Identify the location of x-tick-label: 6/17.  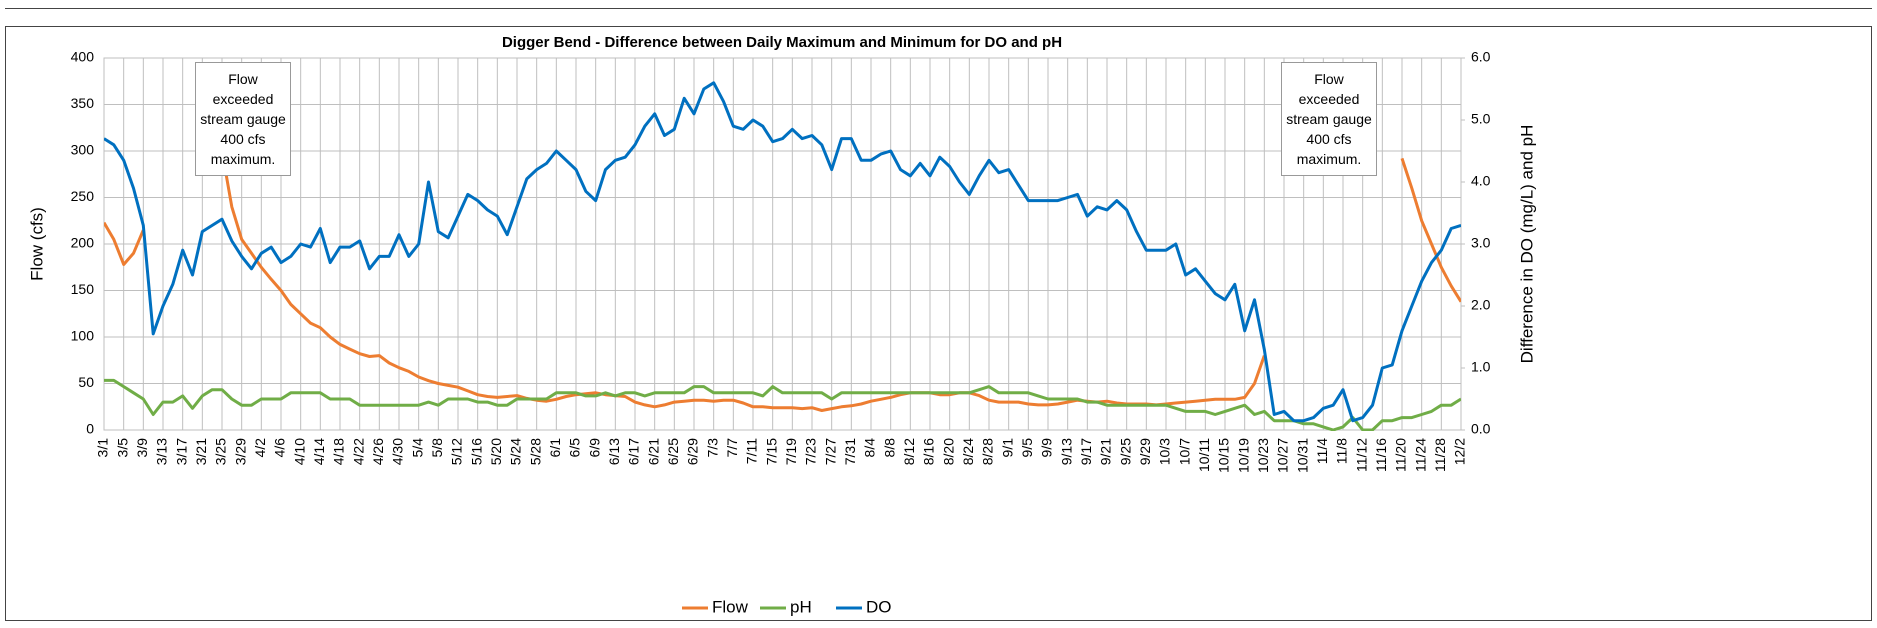
(634, 451).